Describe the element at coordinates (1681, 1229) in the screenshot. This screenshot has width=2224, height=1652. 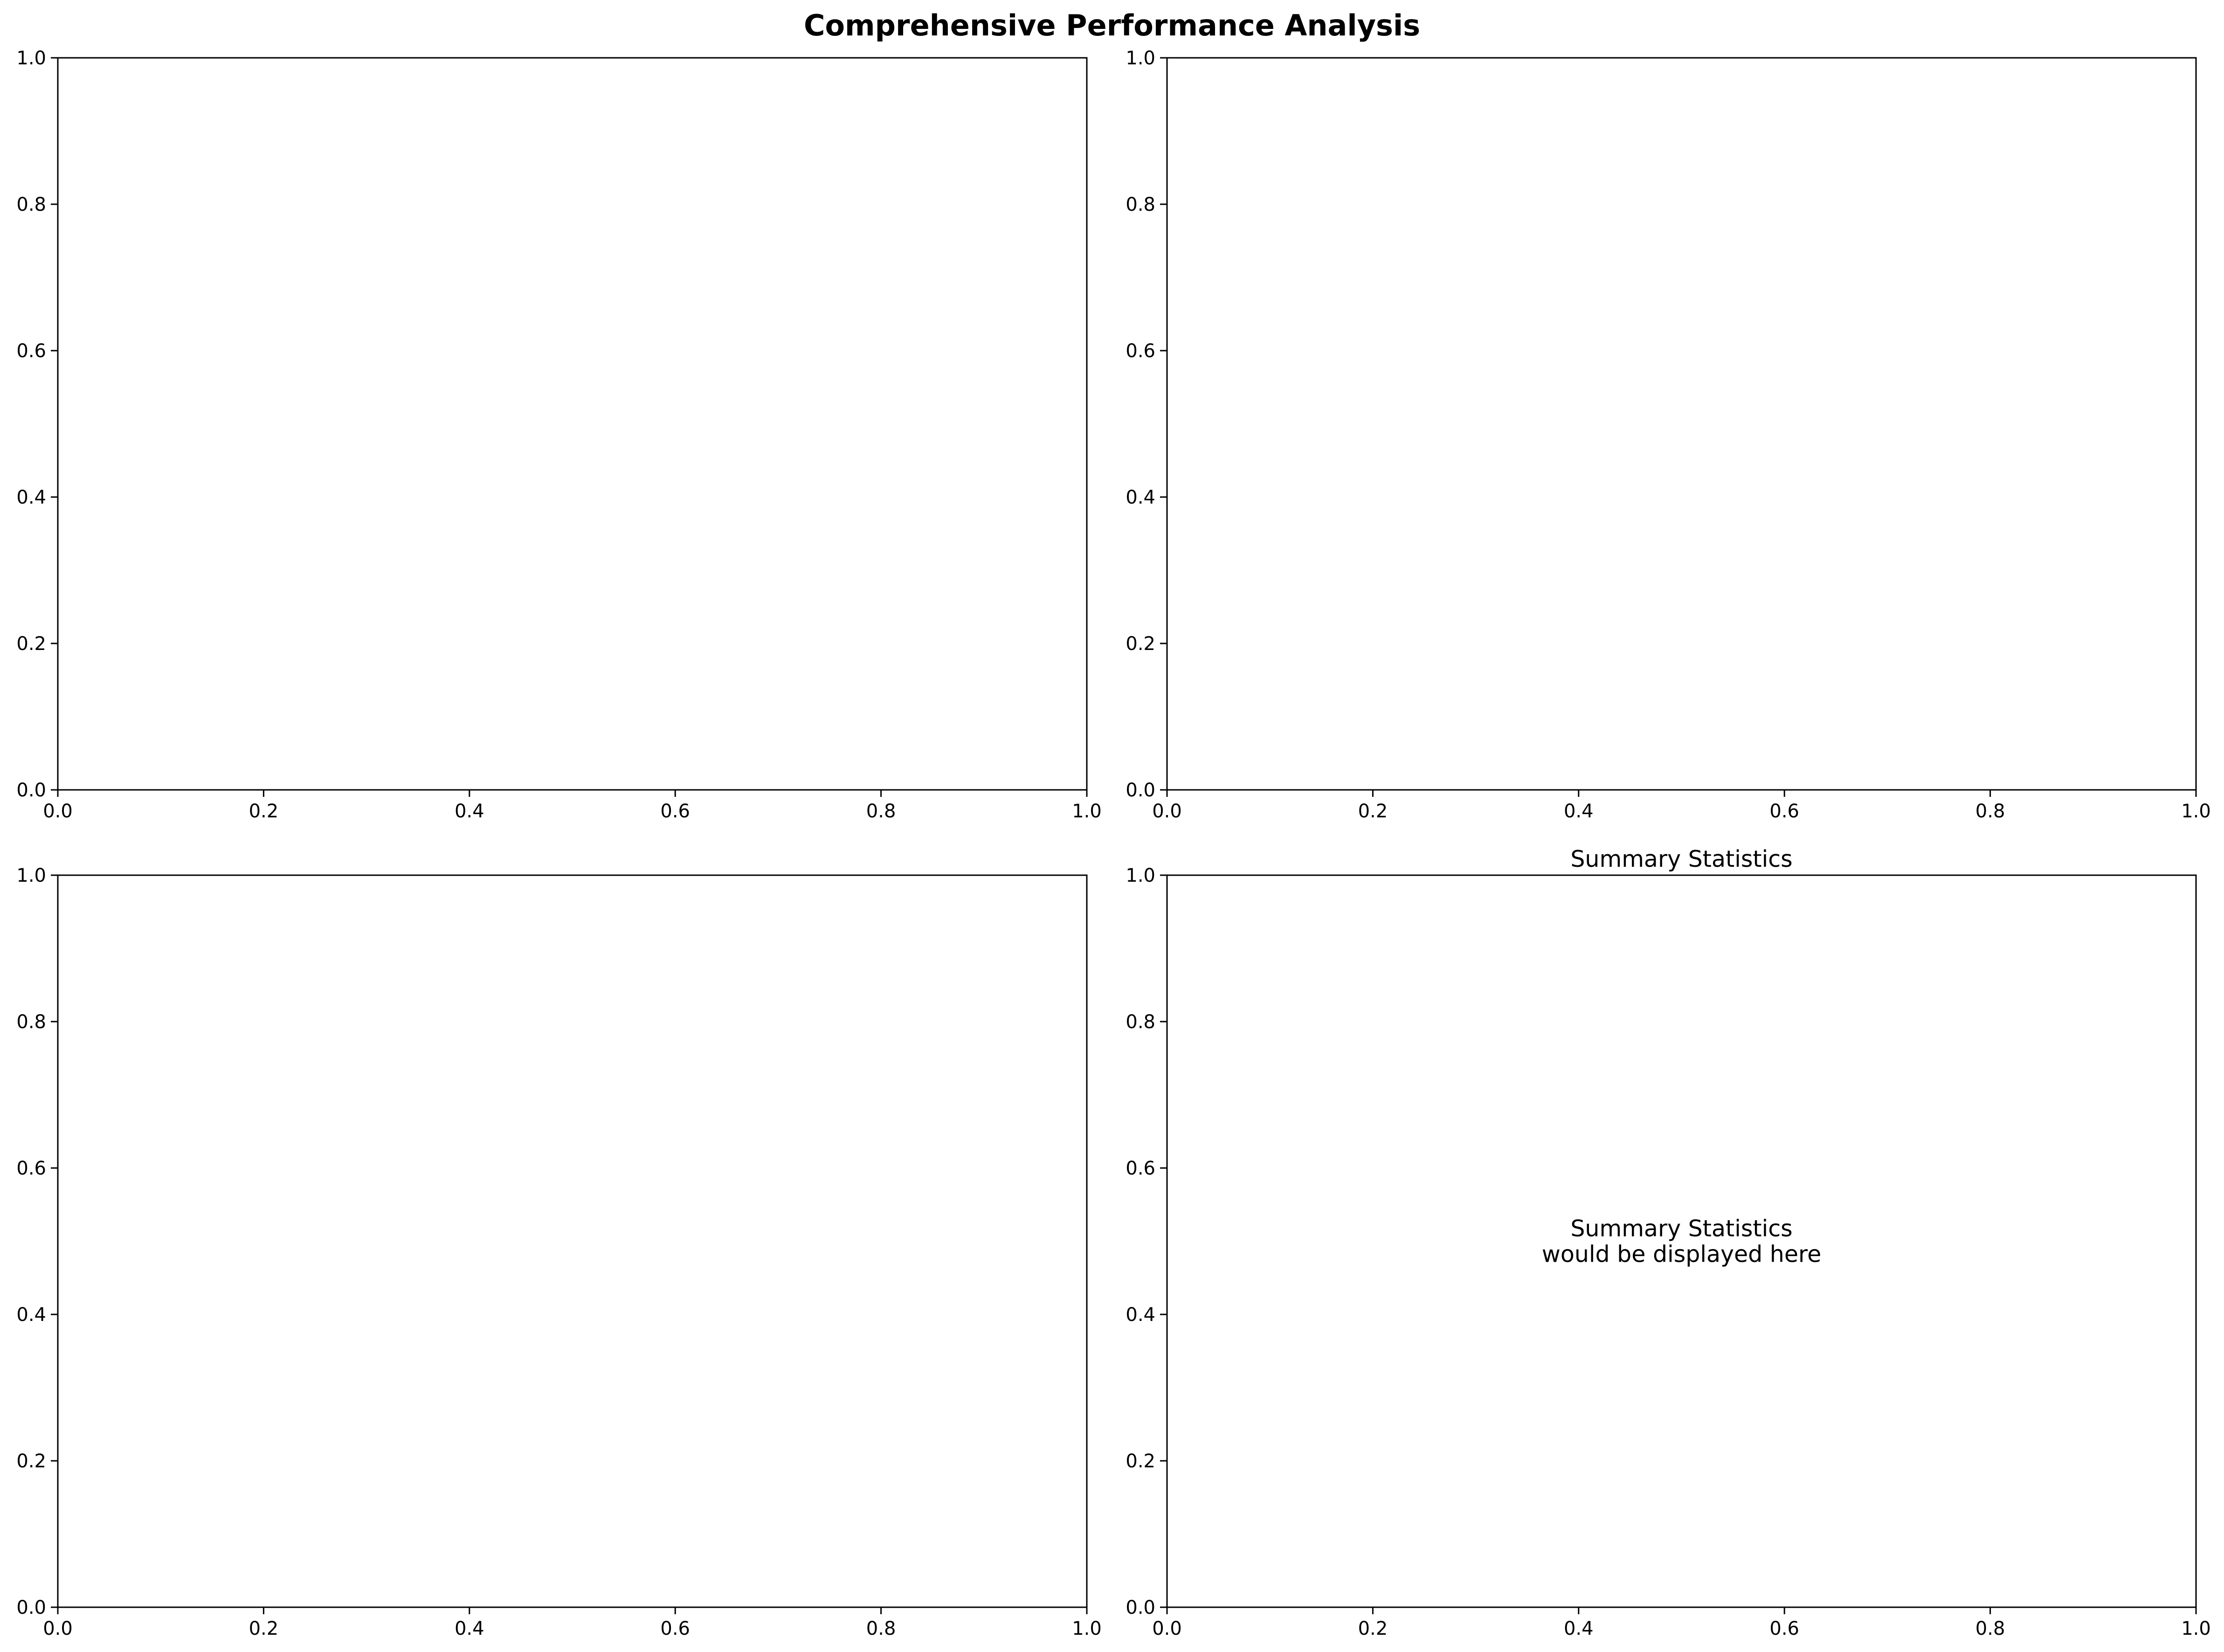
I see `annotation-line: Summary Statistics` at that location.